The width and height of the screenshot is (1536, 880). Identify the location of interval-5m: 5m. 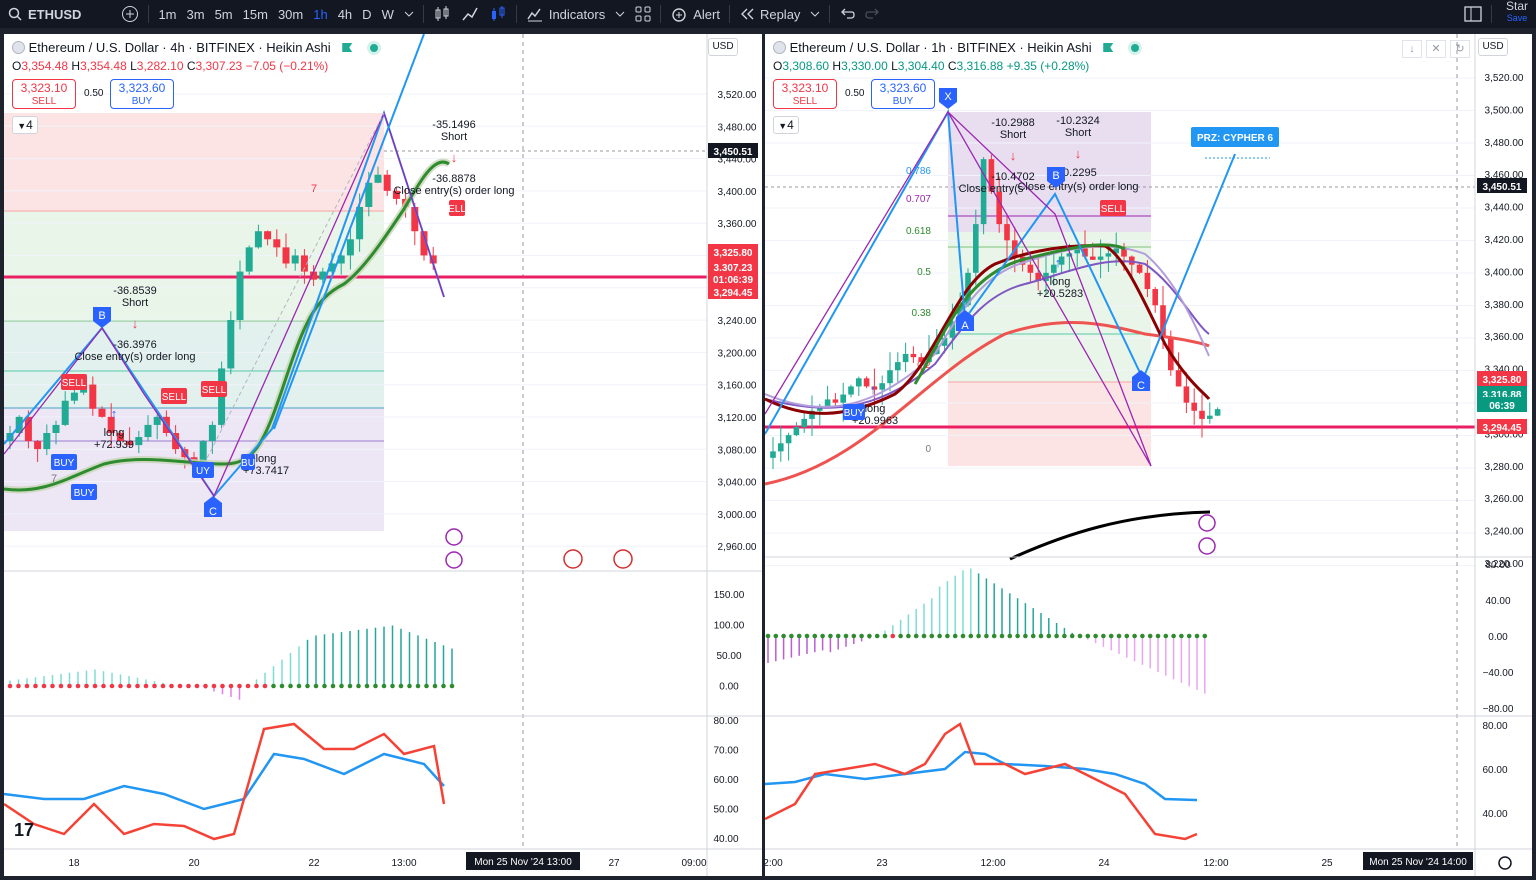
(223, 14).